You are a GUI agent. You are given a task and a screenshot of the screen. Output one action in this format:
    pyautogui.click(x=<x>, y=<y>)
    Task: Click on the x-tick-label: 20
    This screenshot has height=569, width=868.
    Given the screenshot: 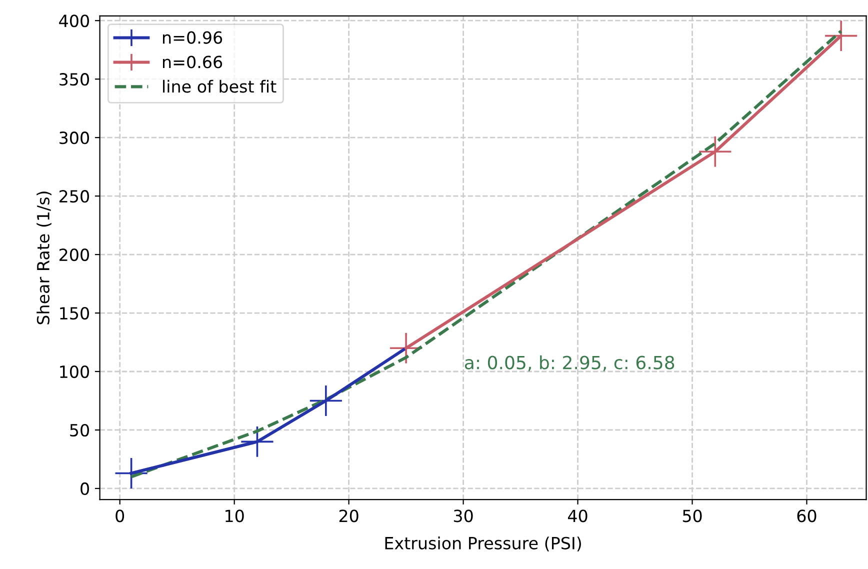 What is the action you would take?
    pyautogui.click(x=348, y=516)
    